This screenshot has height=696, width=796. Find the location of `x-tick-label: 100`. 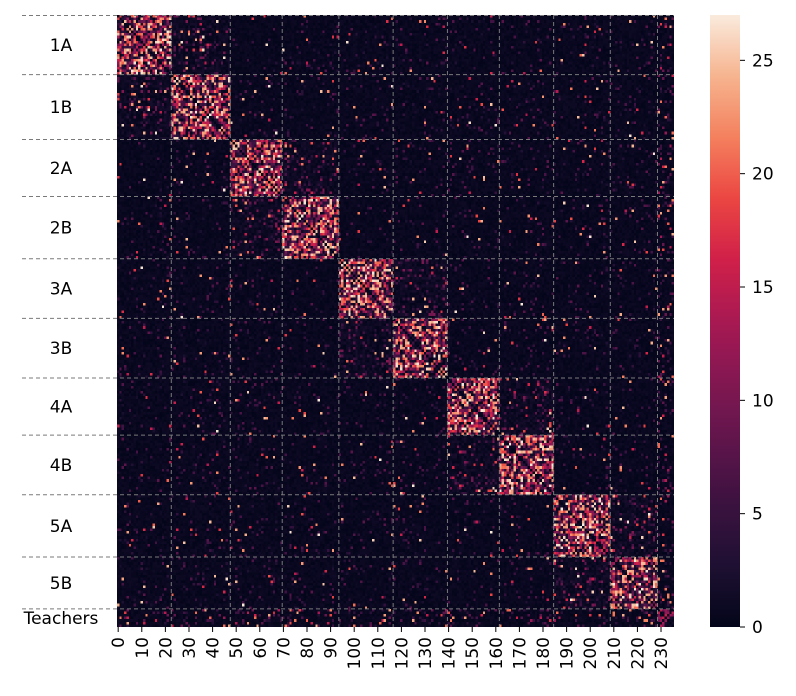

x-tick-label: 100 is located at coordinates (355, 653).